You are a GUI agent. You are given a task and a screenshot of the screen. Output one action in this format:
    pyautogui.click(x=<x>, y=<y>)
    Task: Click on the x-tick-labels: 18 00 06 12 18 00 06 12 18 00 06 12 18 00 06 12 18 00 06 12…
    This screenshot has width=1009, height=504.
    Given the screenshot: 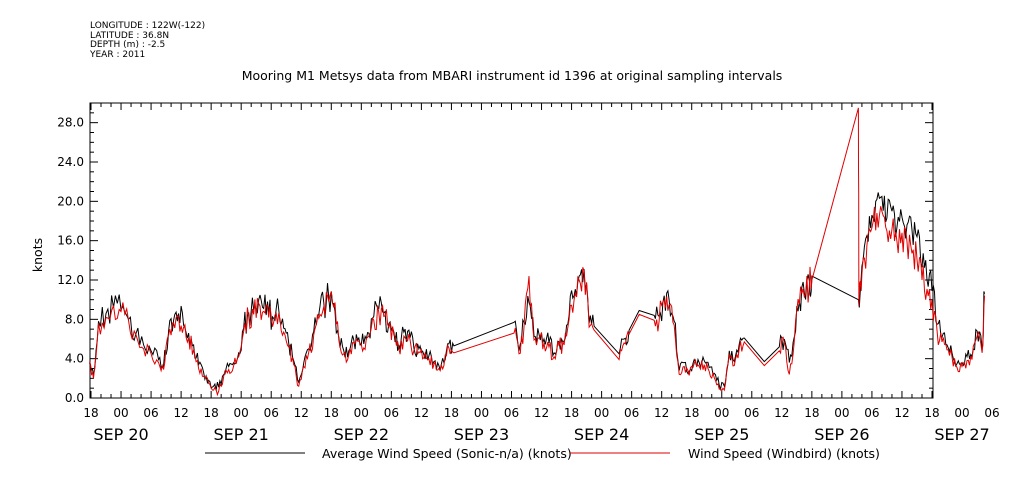 What is the action you would take?
    pyautogui.click(x=541, y=425)
    